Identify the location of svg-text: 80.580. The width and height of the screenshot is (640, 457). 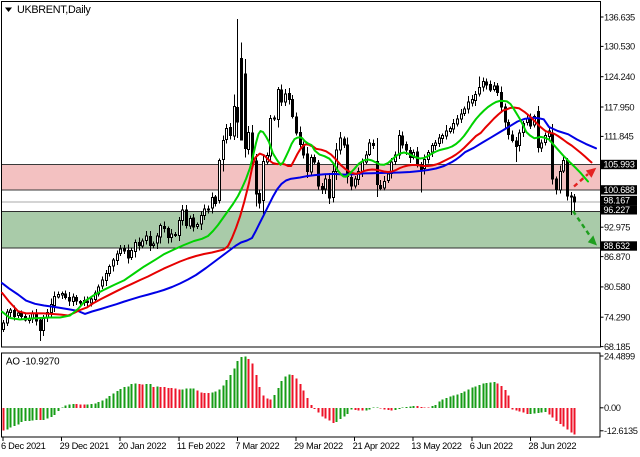
(617, 287).